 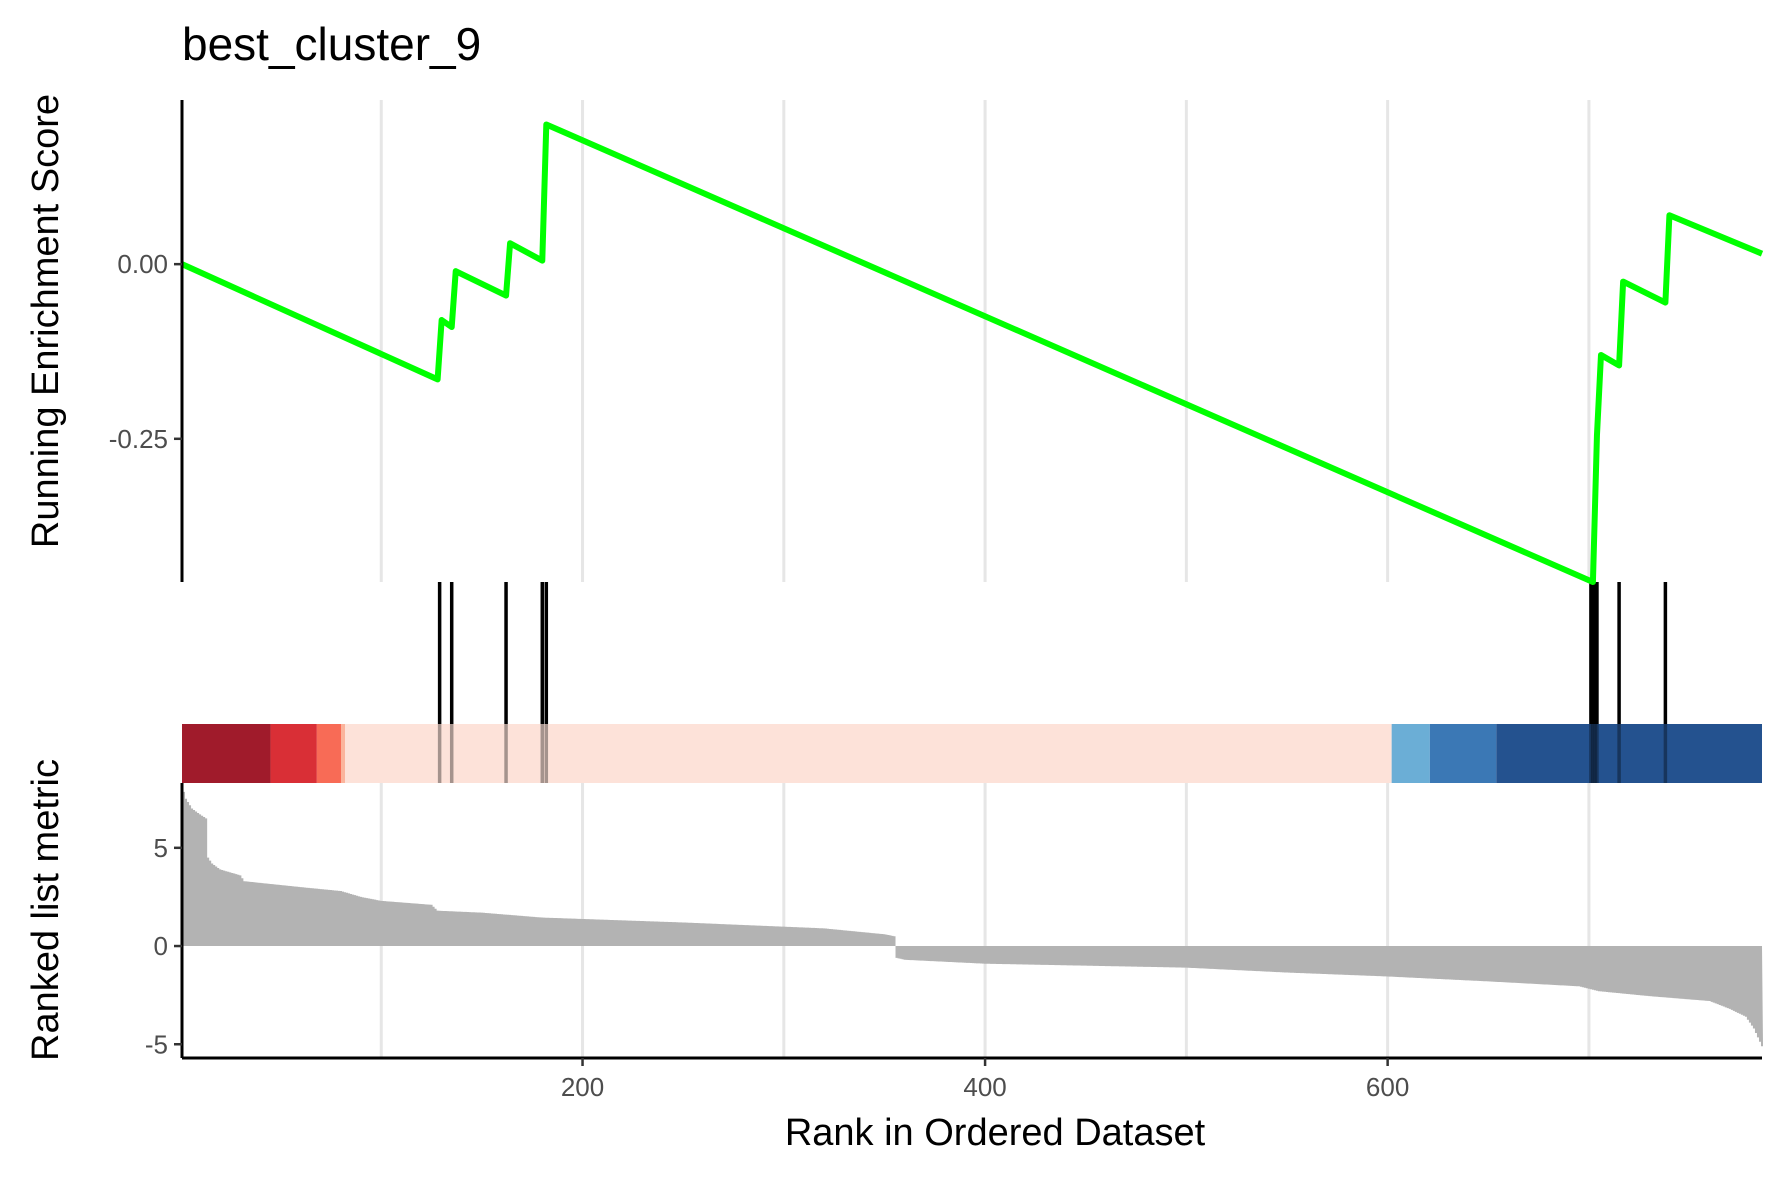 What do you see at coordinates (1387, 1087) in the screenshot?
I see `x-tick-label: 600` at bounding box center [1387, 1087].